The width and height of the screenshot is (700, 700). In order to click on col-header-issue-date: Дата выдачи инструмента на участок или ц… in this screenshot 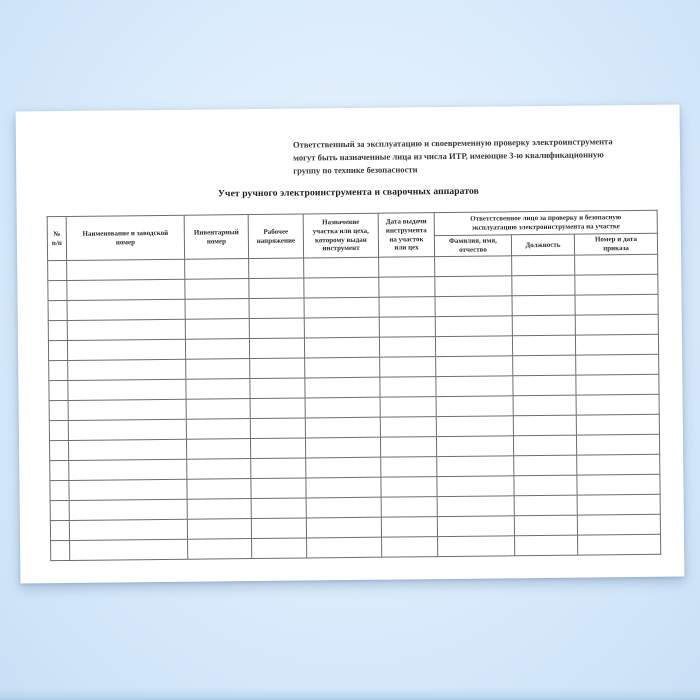, I will do `click(406, 235)`.